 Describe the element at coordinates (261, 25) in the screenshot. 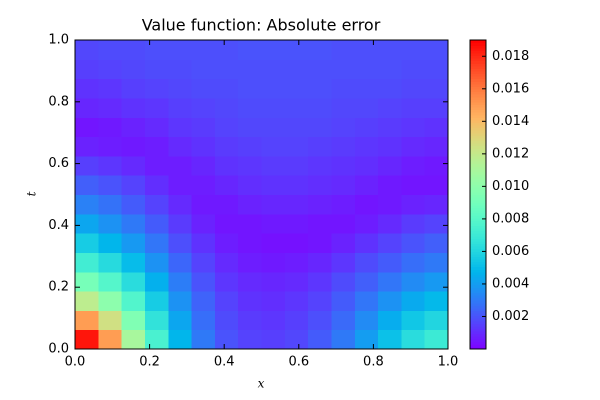

I see `chart-title: Value function: Absolute error` at that location.